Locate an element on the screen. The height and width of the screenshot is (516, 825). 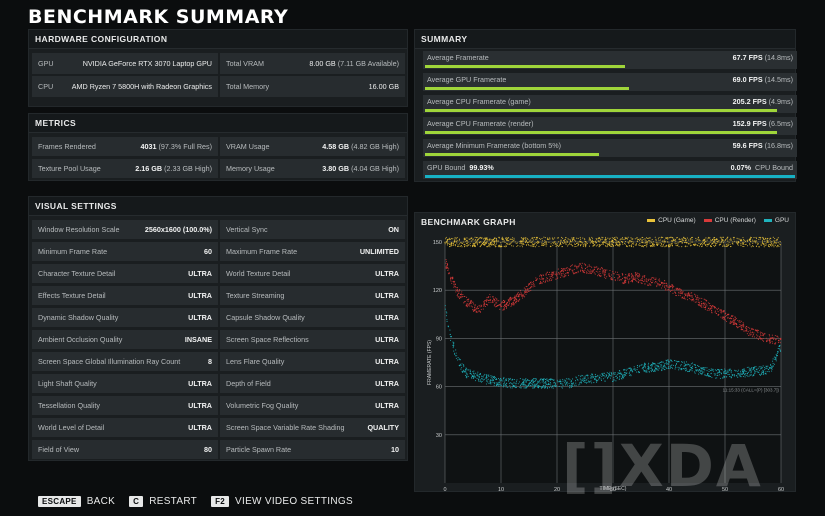
legend-swatch is located at coordinates (707, 220).